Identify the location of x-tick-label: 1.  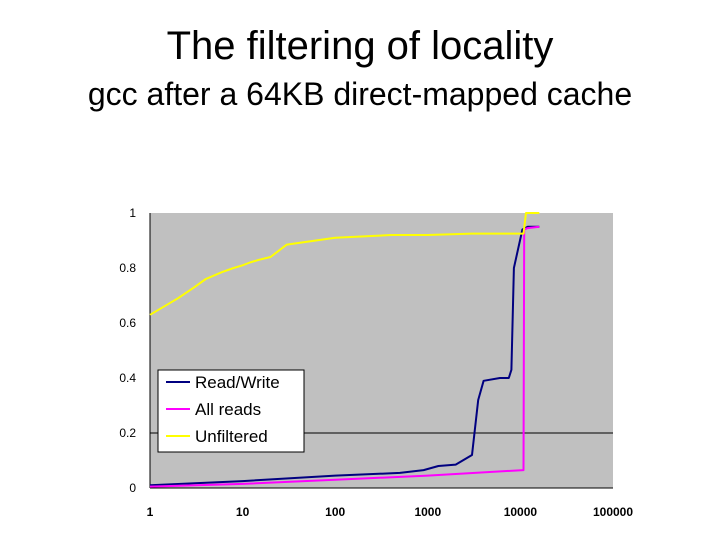
(150, 512).